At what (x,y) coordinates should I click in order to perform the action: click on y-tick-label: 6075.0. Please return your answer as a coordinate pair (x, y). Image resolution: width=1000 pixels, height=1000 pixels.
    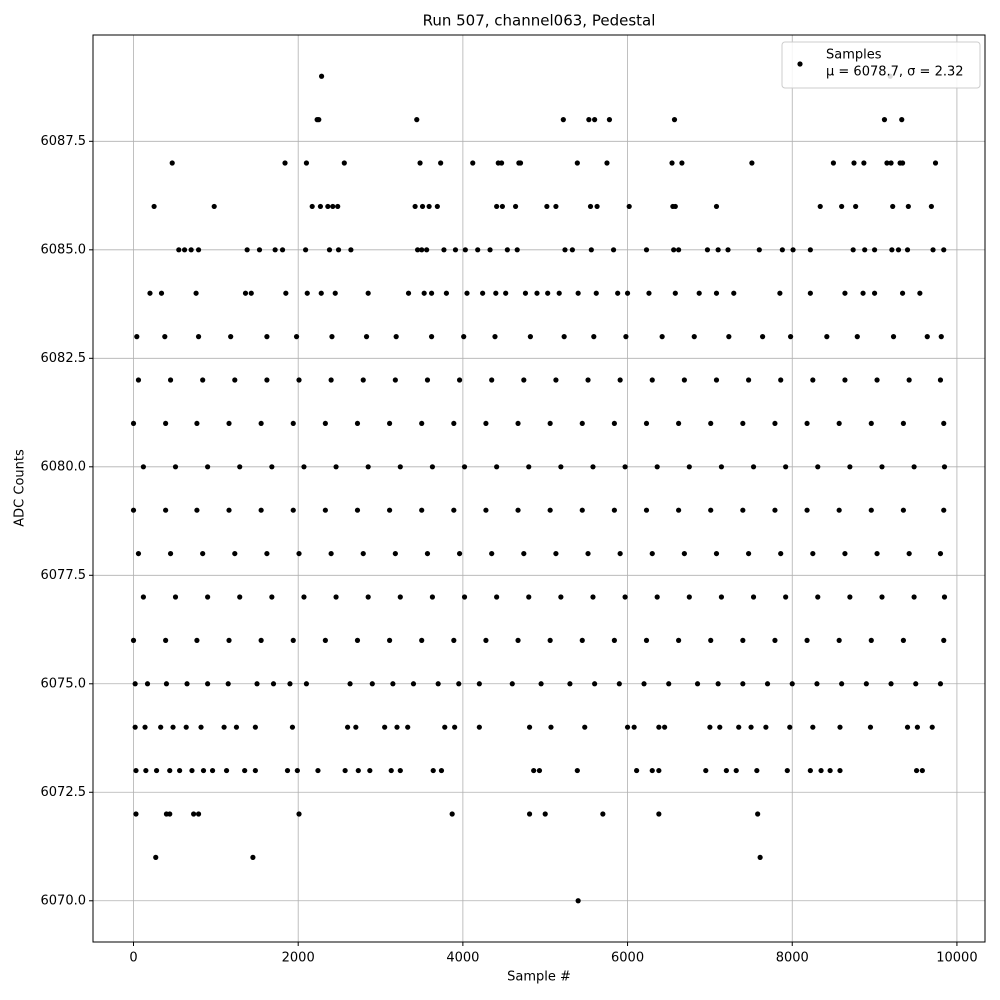
    Looking at the image, I should click on (64, 683).